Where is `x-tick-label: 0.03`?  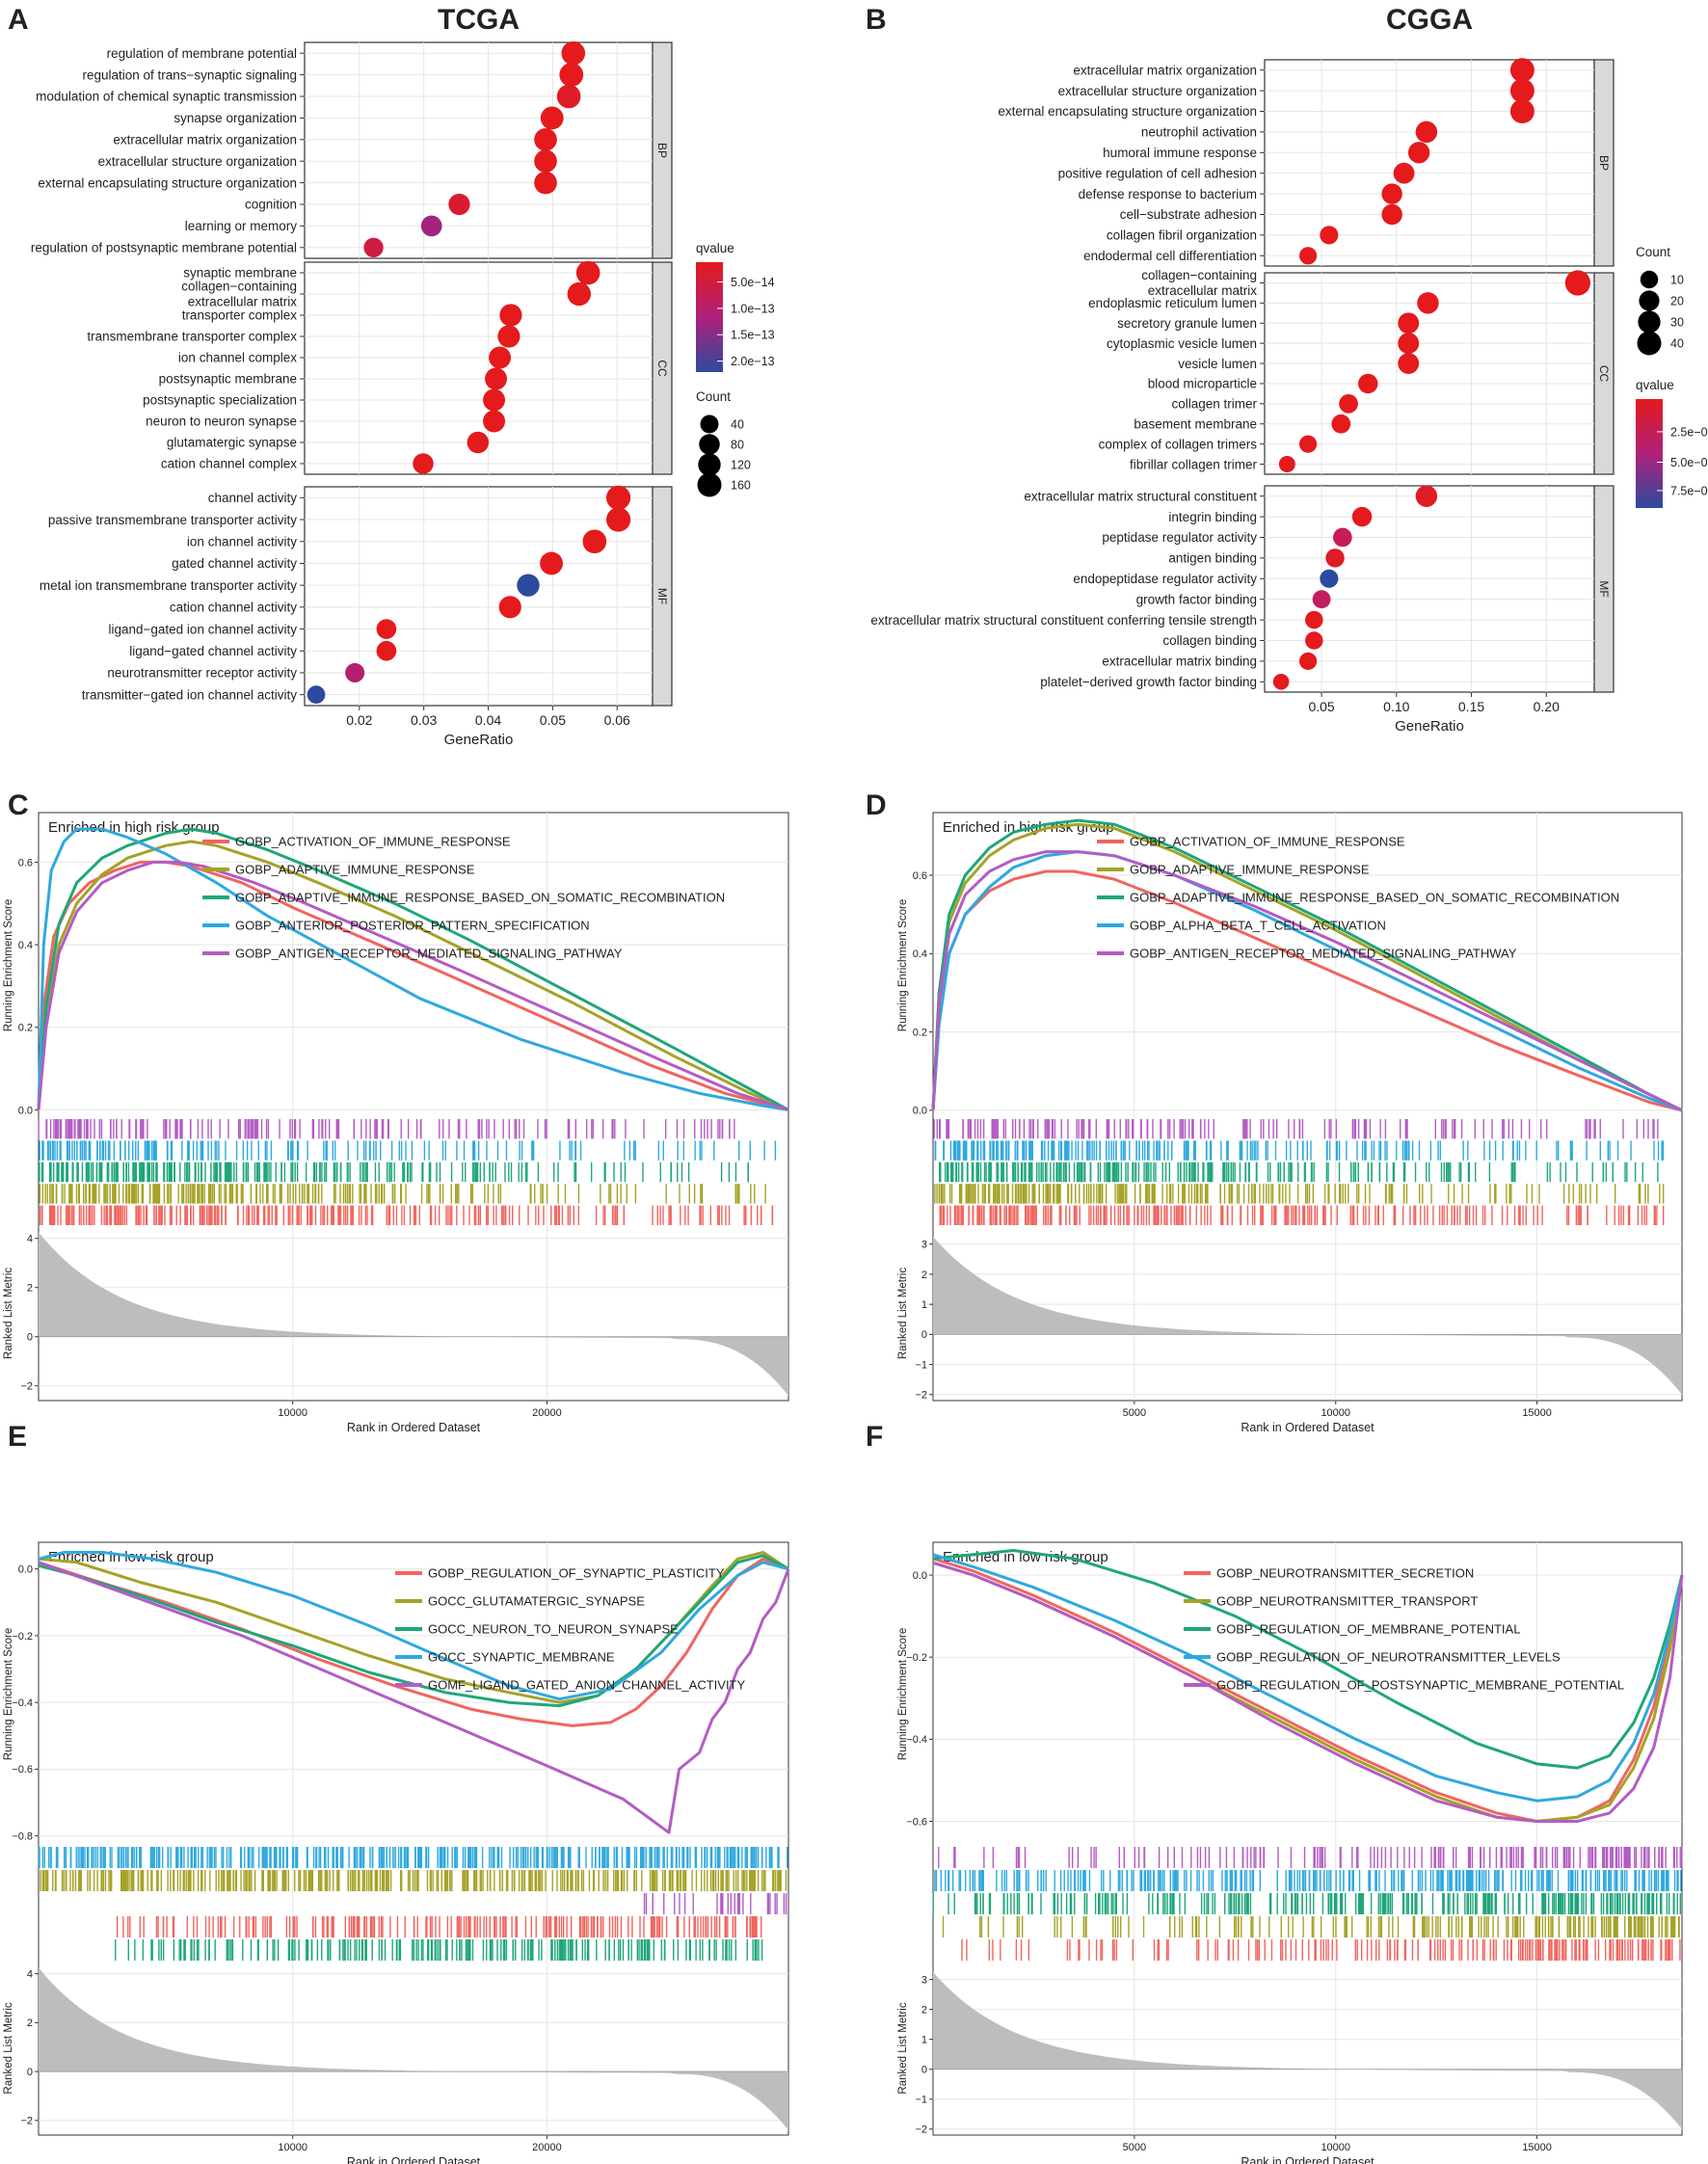
x-tick-label: 0.03 is located at coordinates (424, 720).